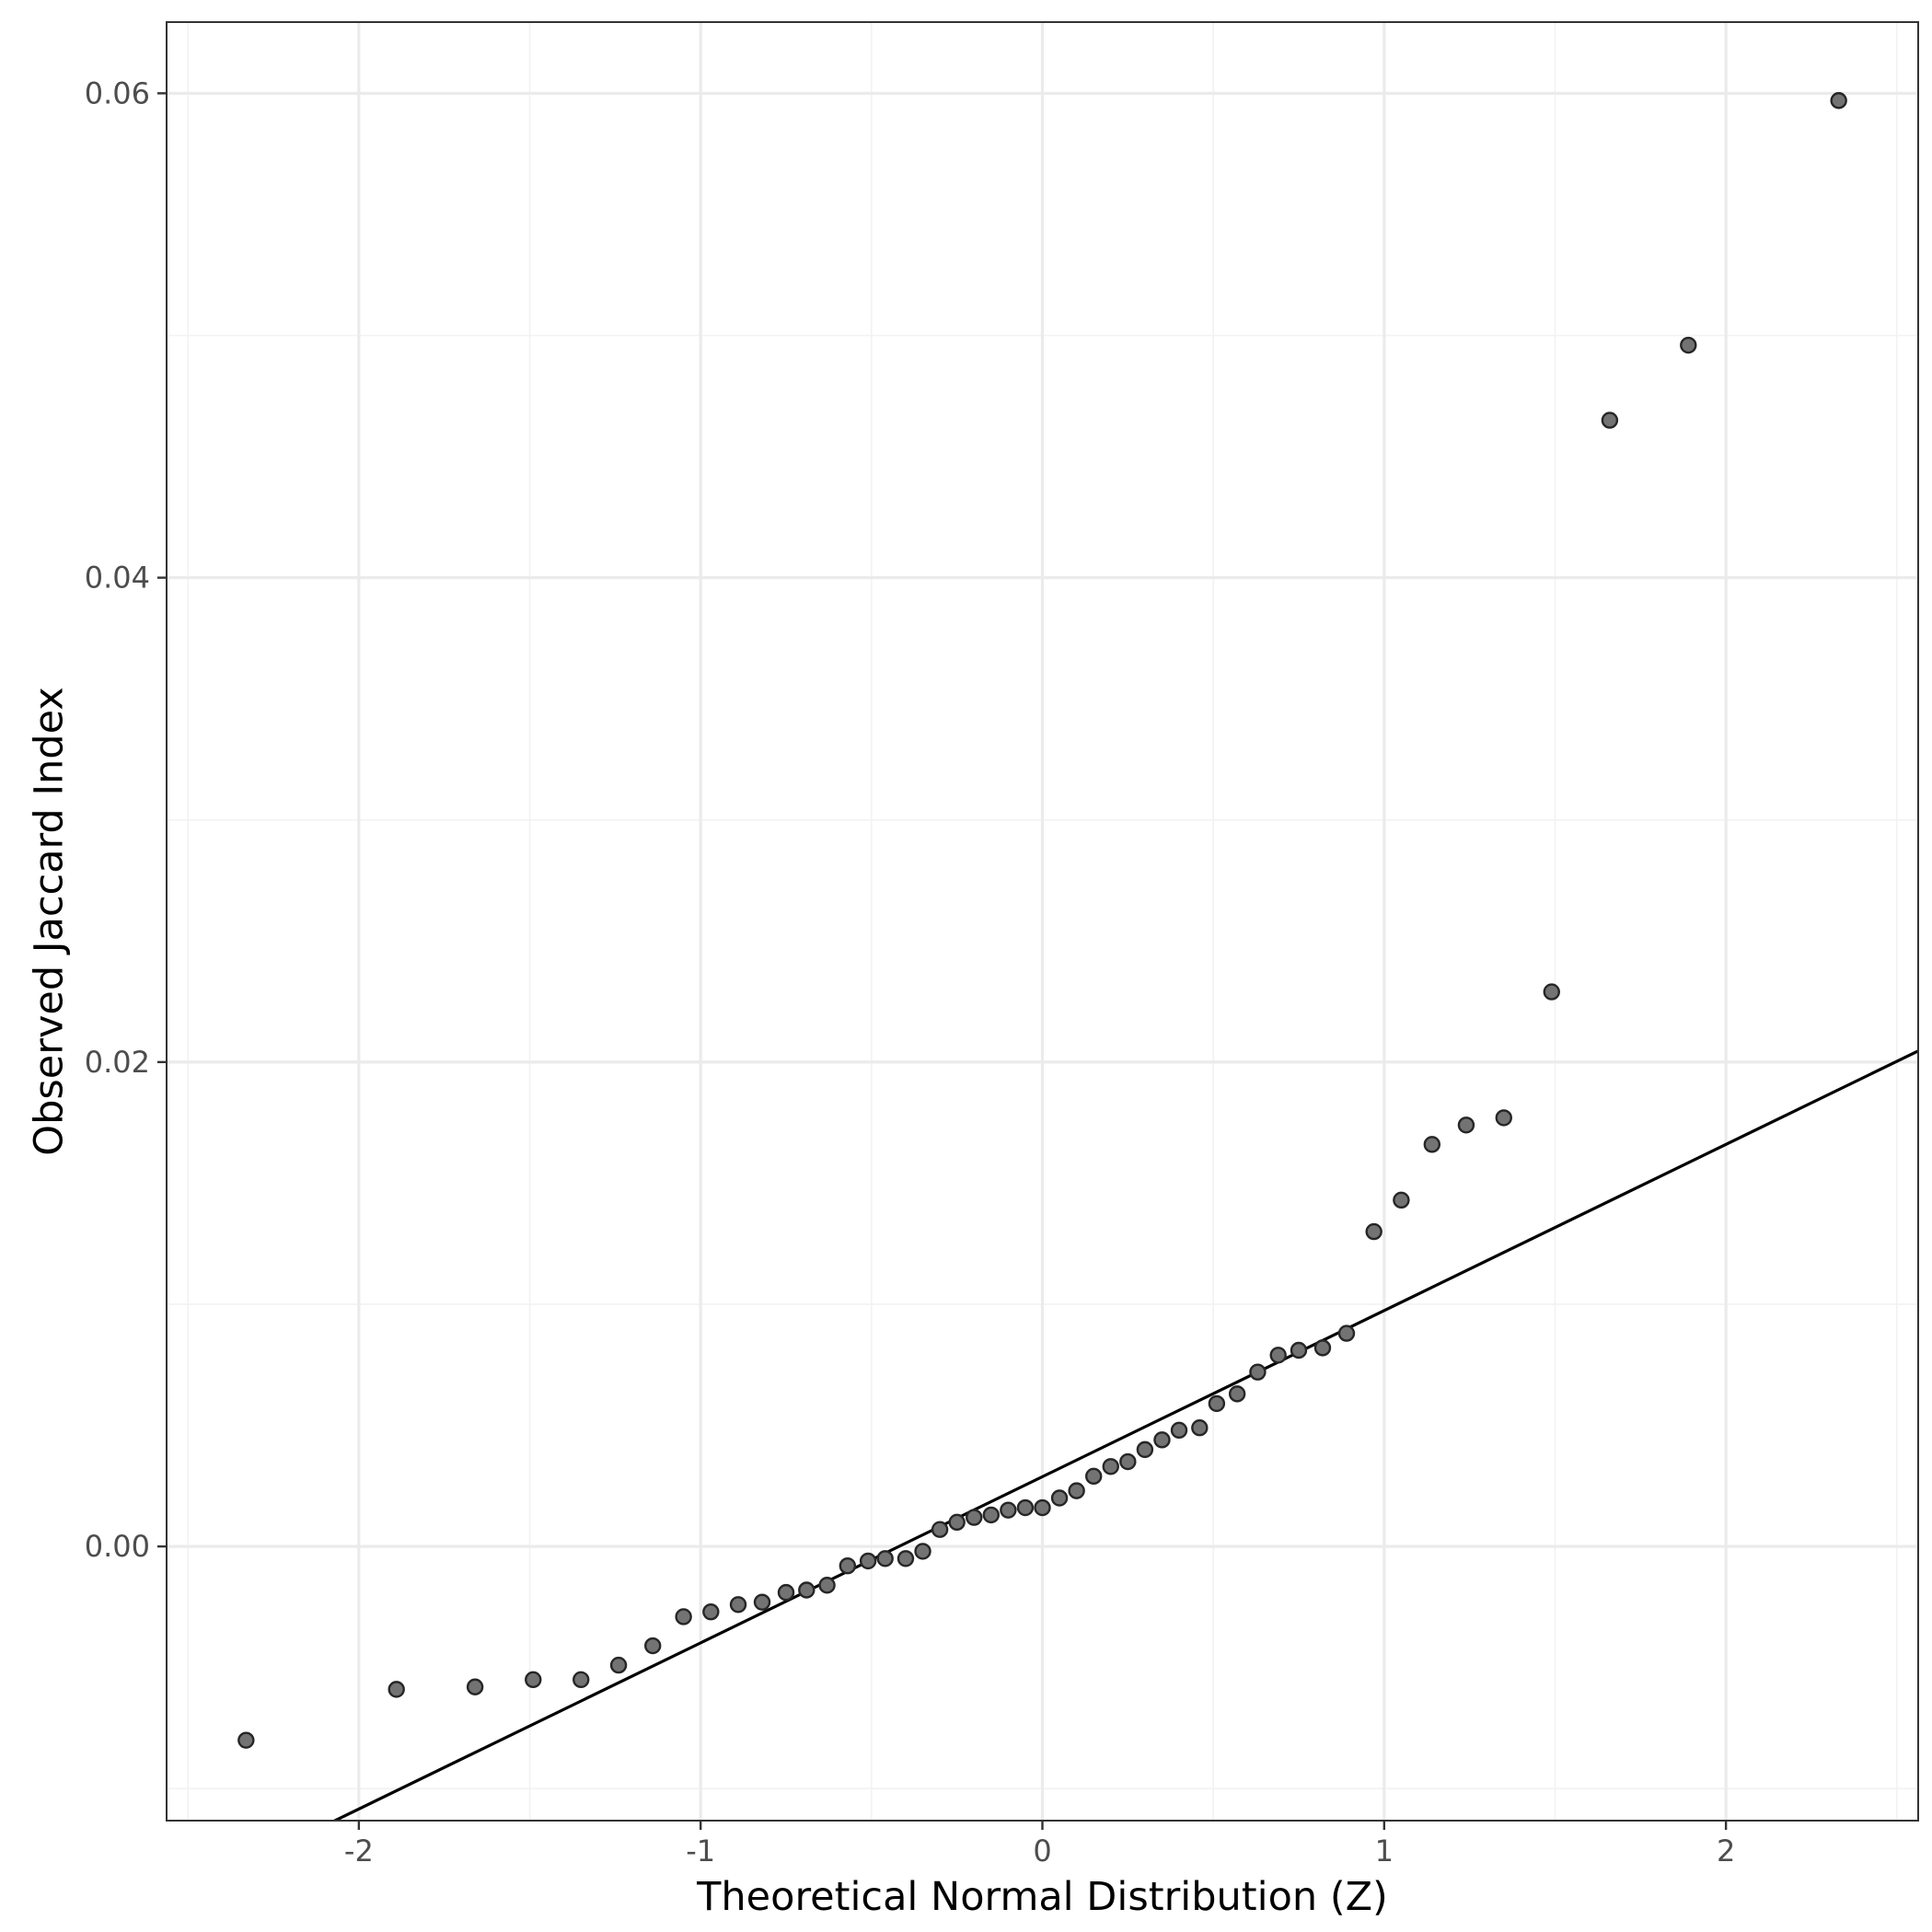 The image size is (1932, 1932). What do you see at coordinates (700, 1851) in the screenshot?
I see `x-tick-label: -1` at bounding box center [700, 1851].